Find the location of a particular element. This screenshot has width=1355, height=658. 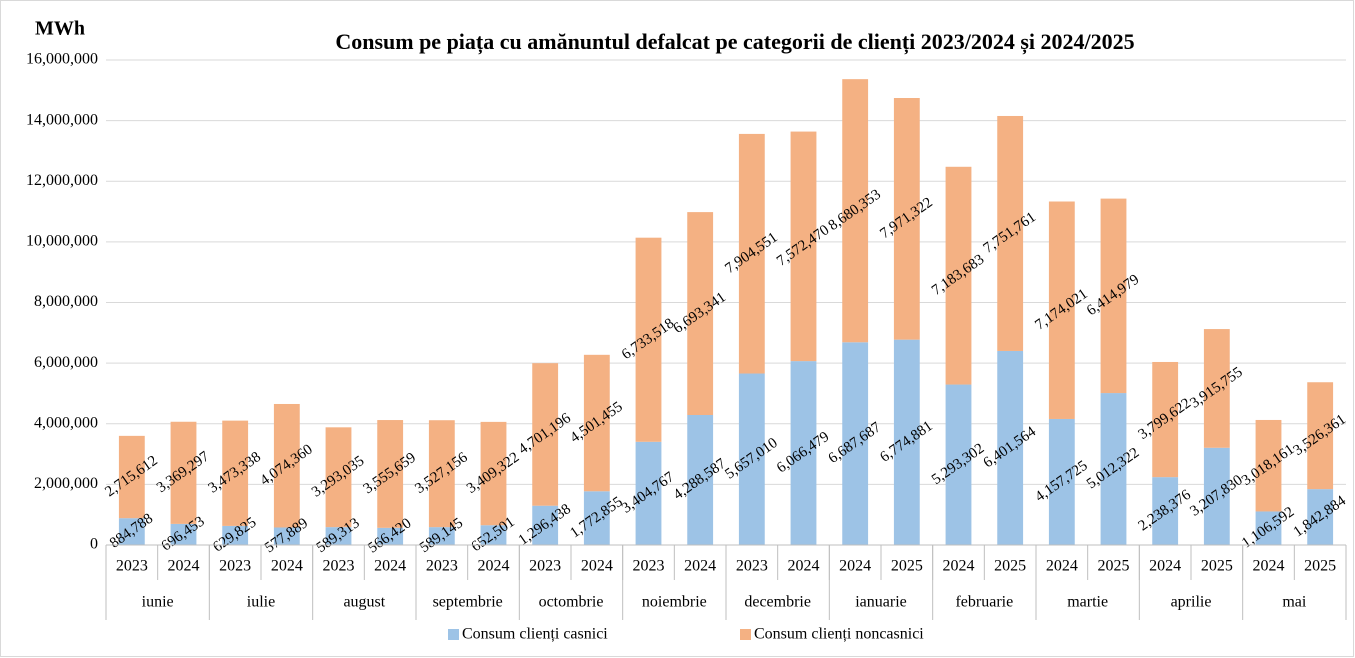

y-tick-label: 10,000,000 is located at coordinates (62, 241).